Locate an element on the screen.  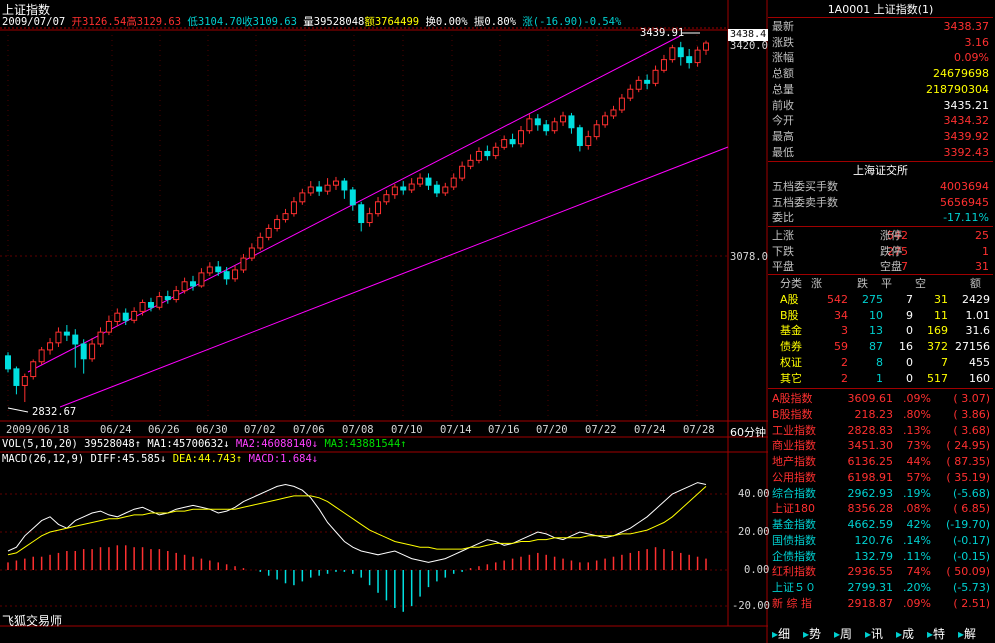
dea-line is located at coordinates (357, 521).